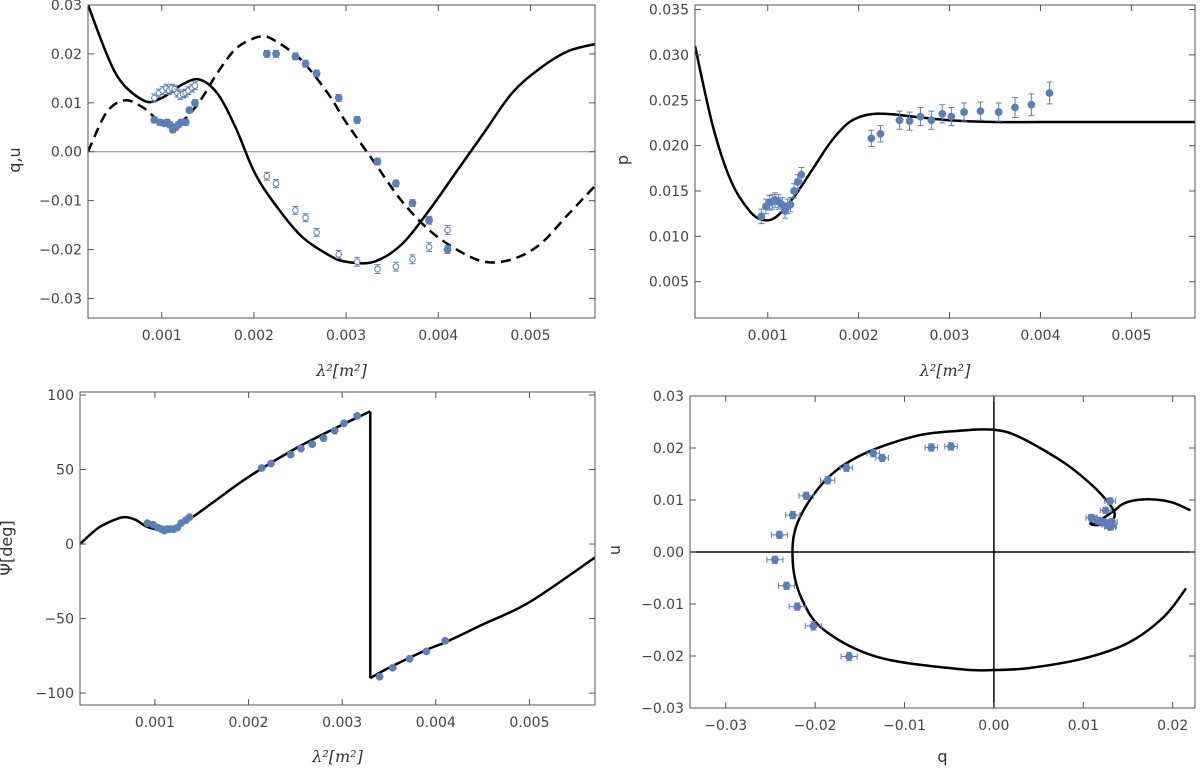  Describe the element at coordinates (66, 153) in the screenshot. I see `y-tick-label: 0.00` at that location.